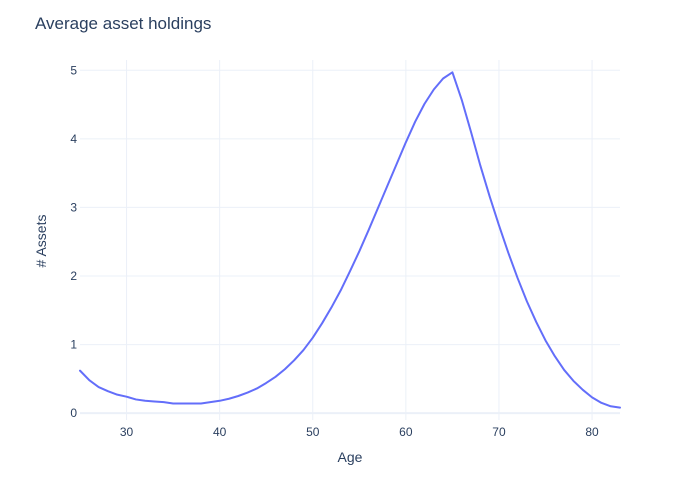 This screenshot has width=700, height=500. Describe the element at coordinates (220, 432) in the screenshot. I see `x-tick-label: 40` at that location.